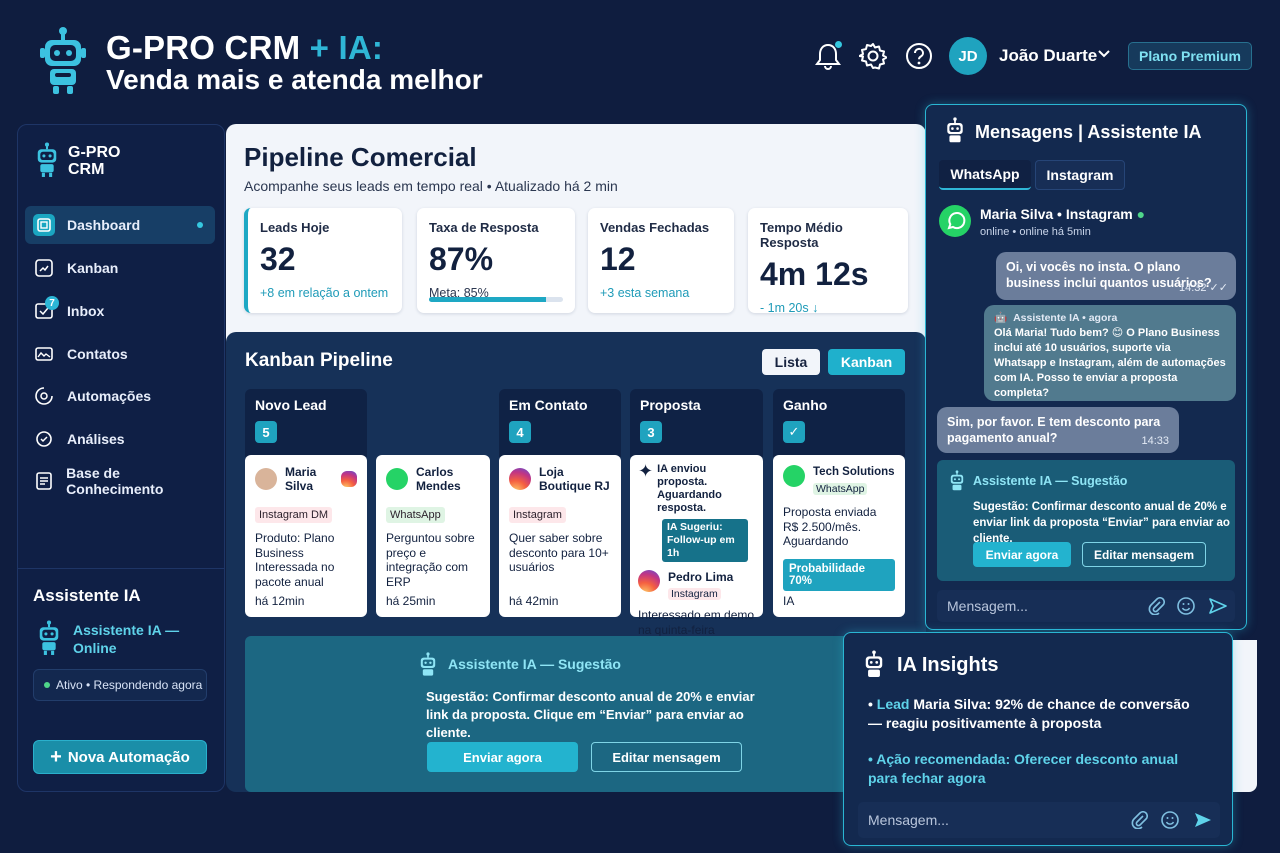  What do you see at coordinates (828, 56) in the screenshot?
I see `bell-icon` at bounding box center [828, 56].